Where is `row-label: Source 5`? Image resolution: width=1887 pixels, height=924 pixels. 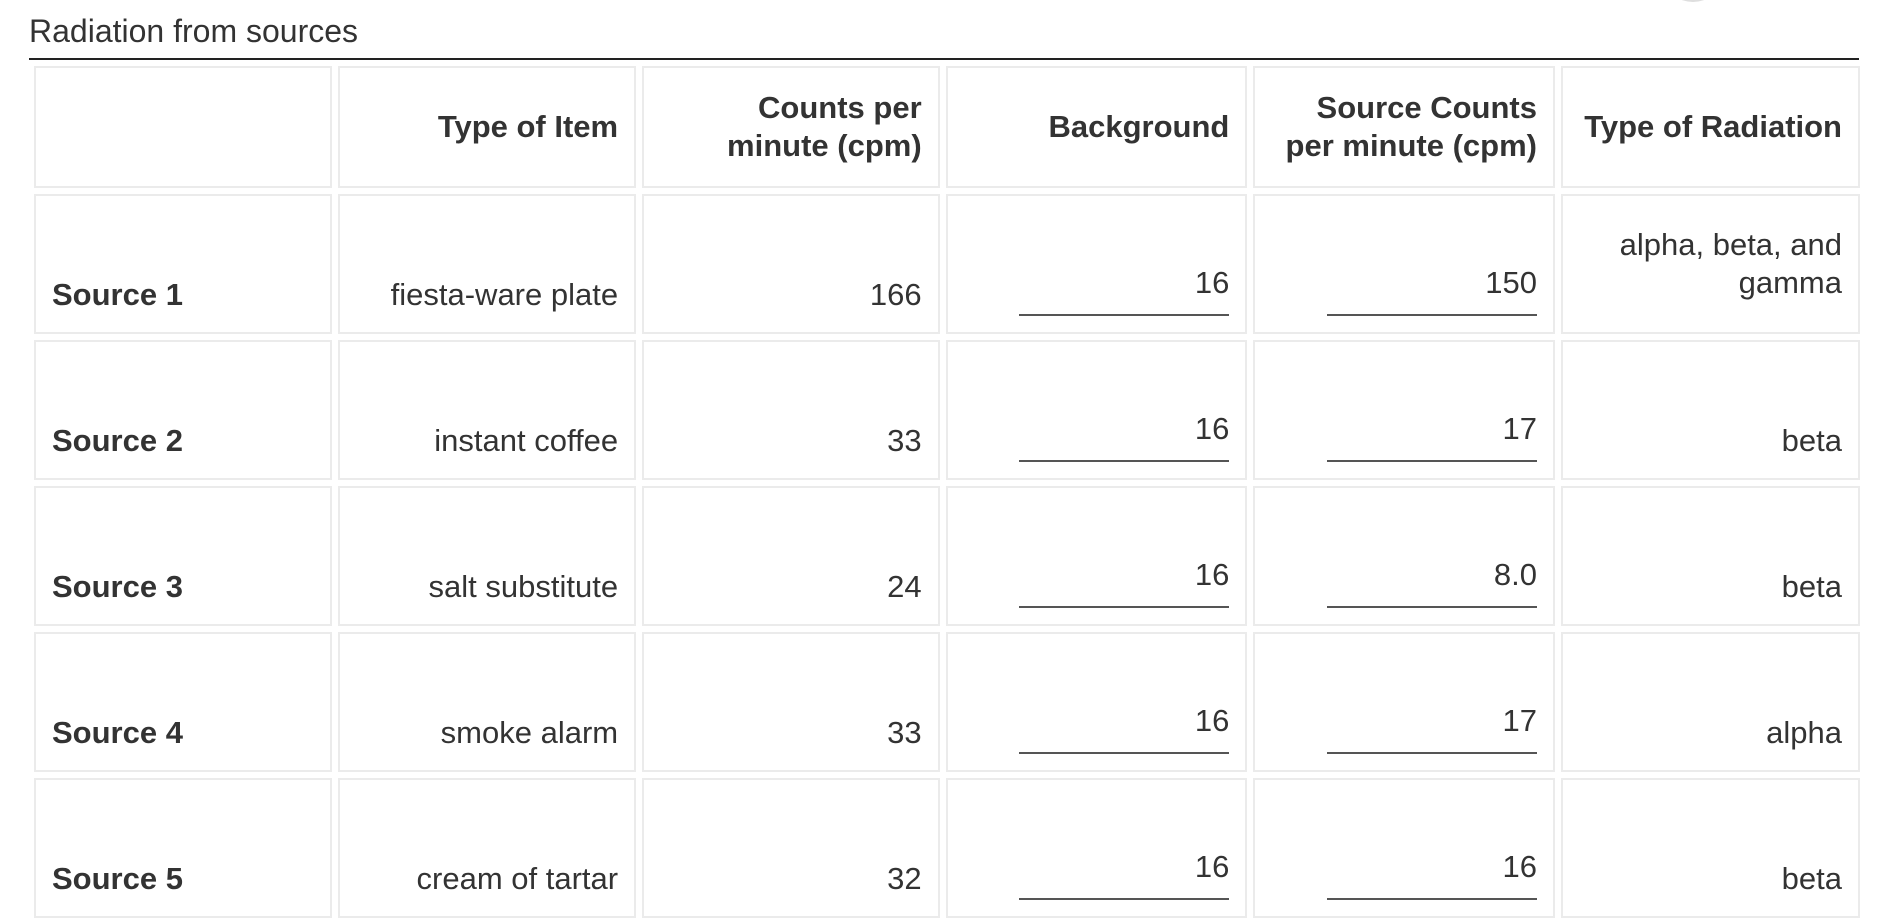 row-label: Source 5 is located at coordinates (183, 848).